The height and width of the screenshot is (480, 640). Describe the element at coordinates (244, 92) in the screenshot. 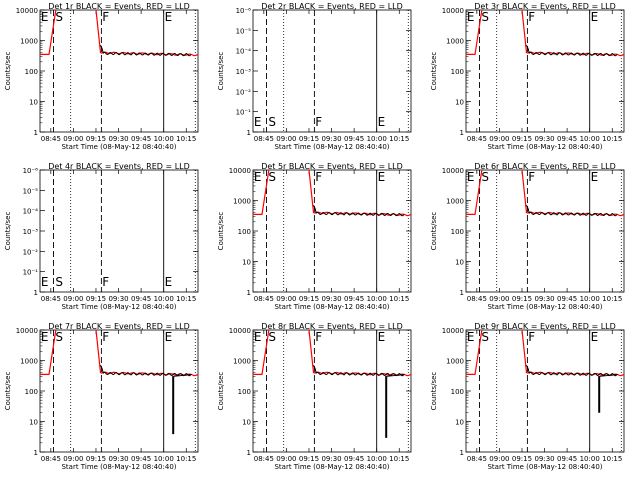

I see `y-tick-label: 10⁻²` at that location.